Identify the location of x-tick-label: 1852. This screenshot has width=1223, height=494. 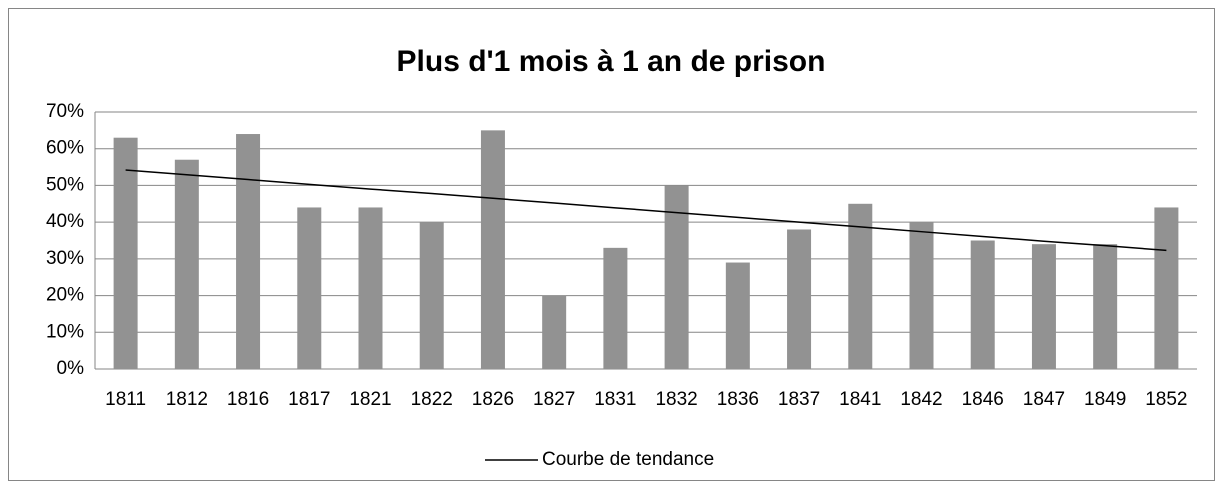
(1166, 399).